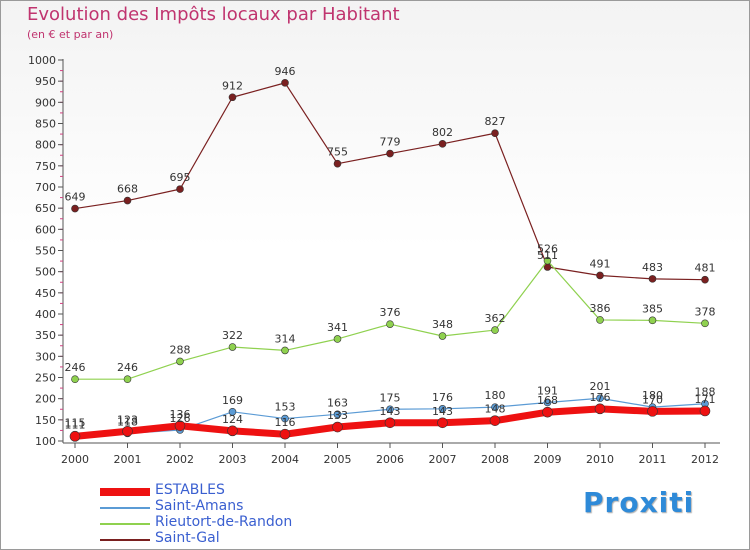  I want to click on data-label: 115, so click(75, 423).